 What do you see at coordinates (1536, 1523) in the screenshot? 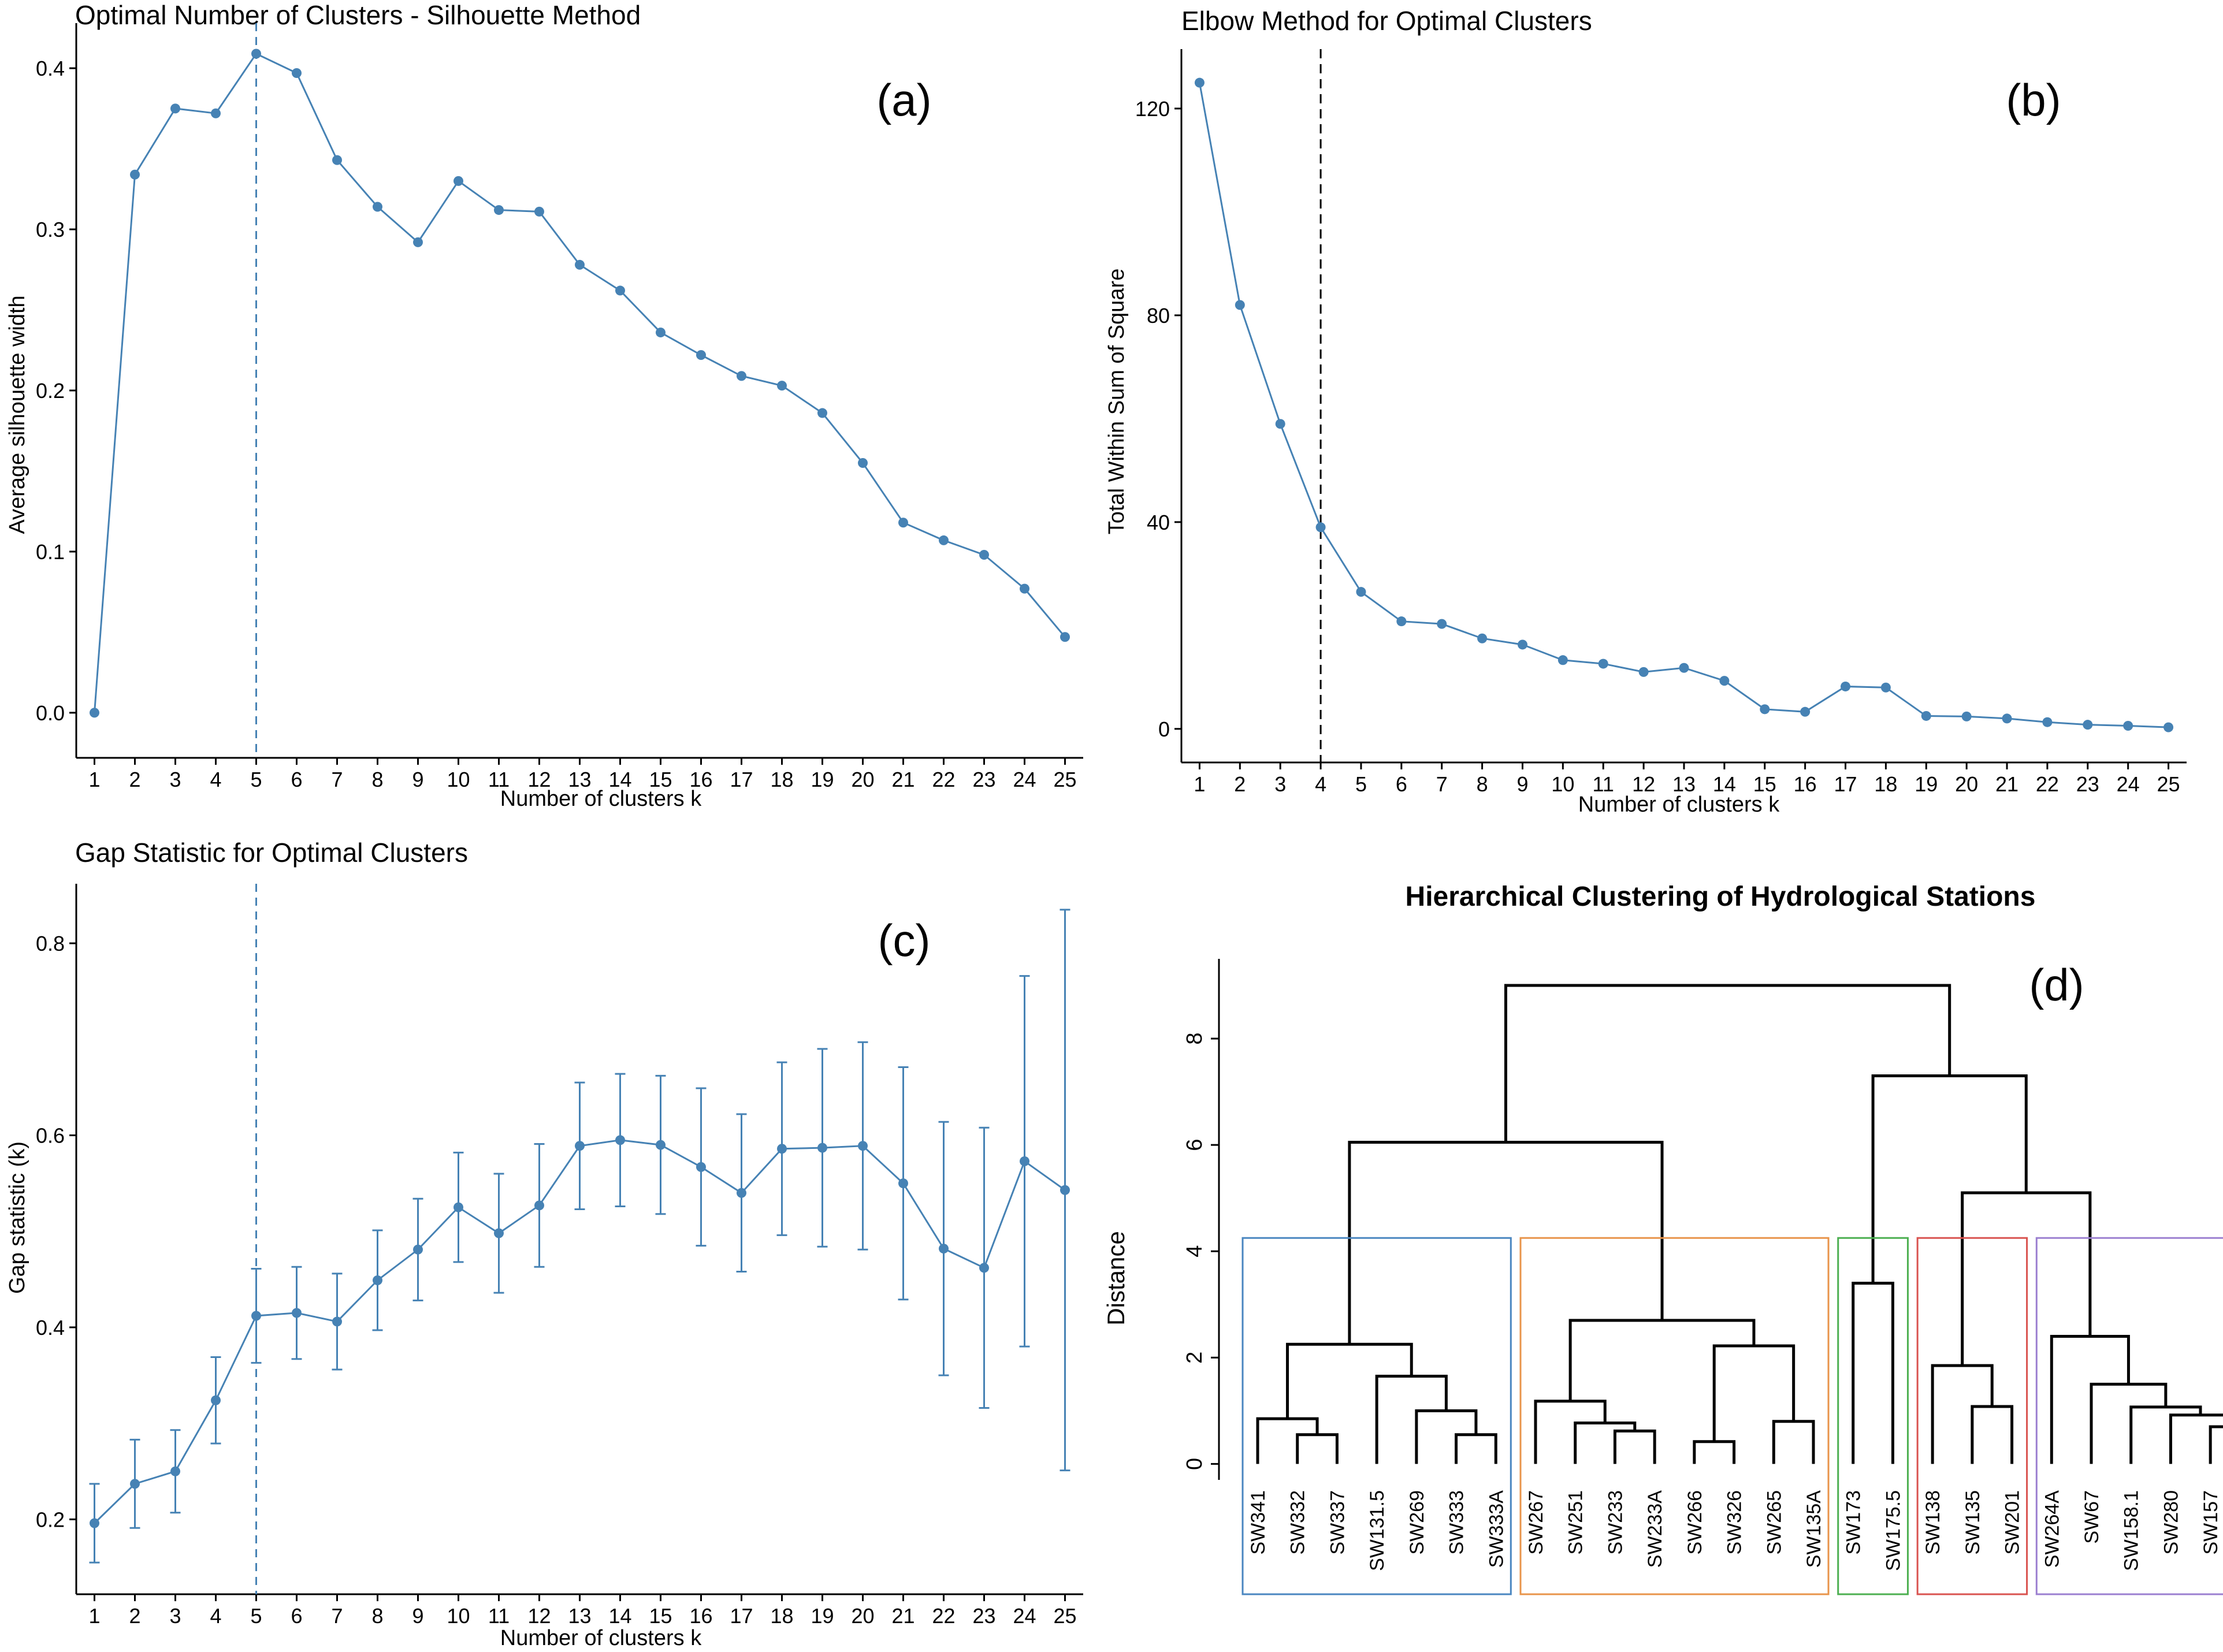
I see `leaf-label: SW267` at bounding box center [1536, 1523].